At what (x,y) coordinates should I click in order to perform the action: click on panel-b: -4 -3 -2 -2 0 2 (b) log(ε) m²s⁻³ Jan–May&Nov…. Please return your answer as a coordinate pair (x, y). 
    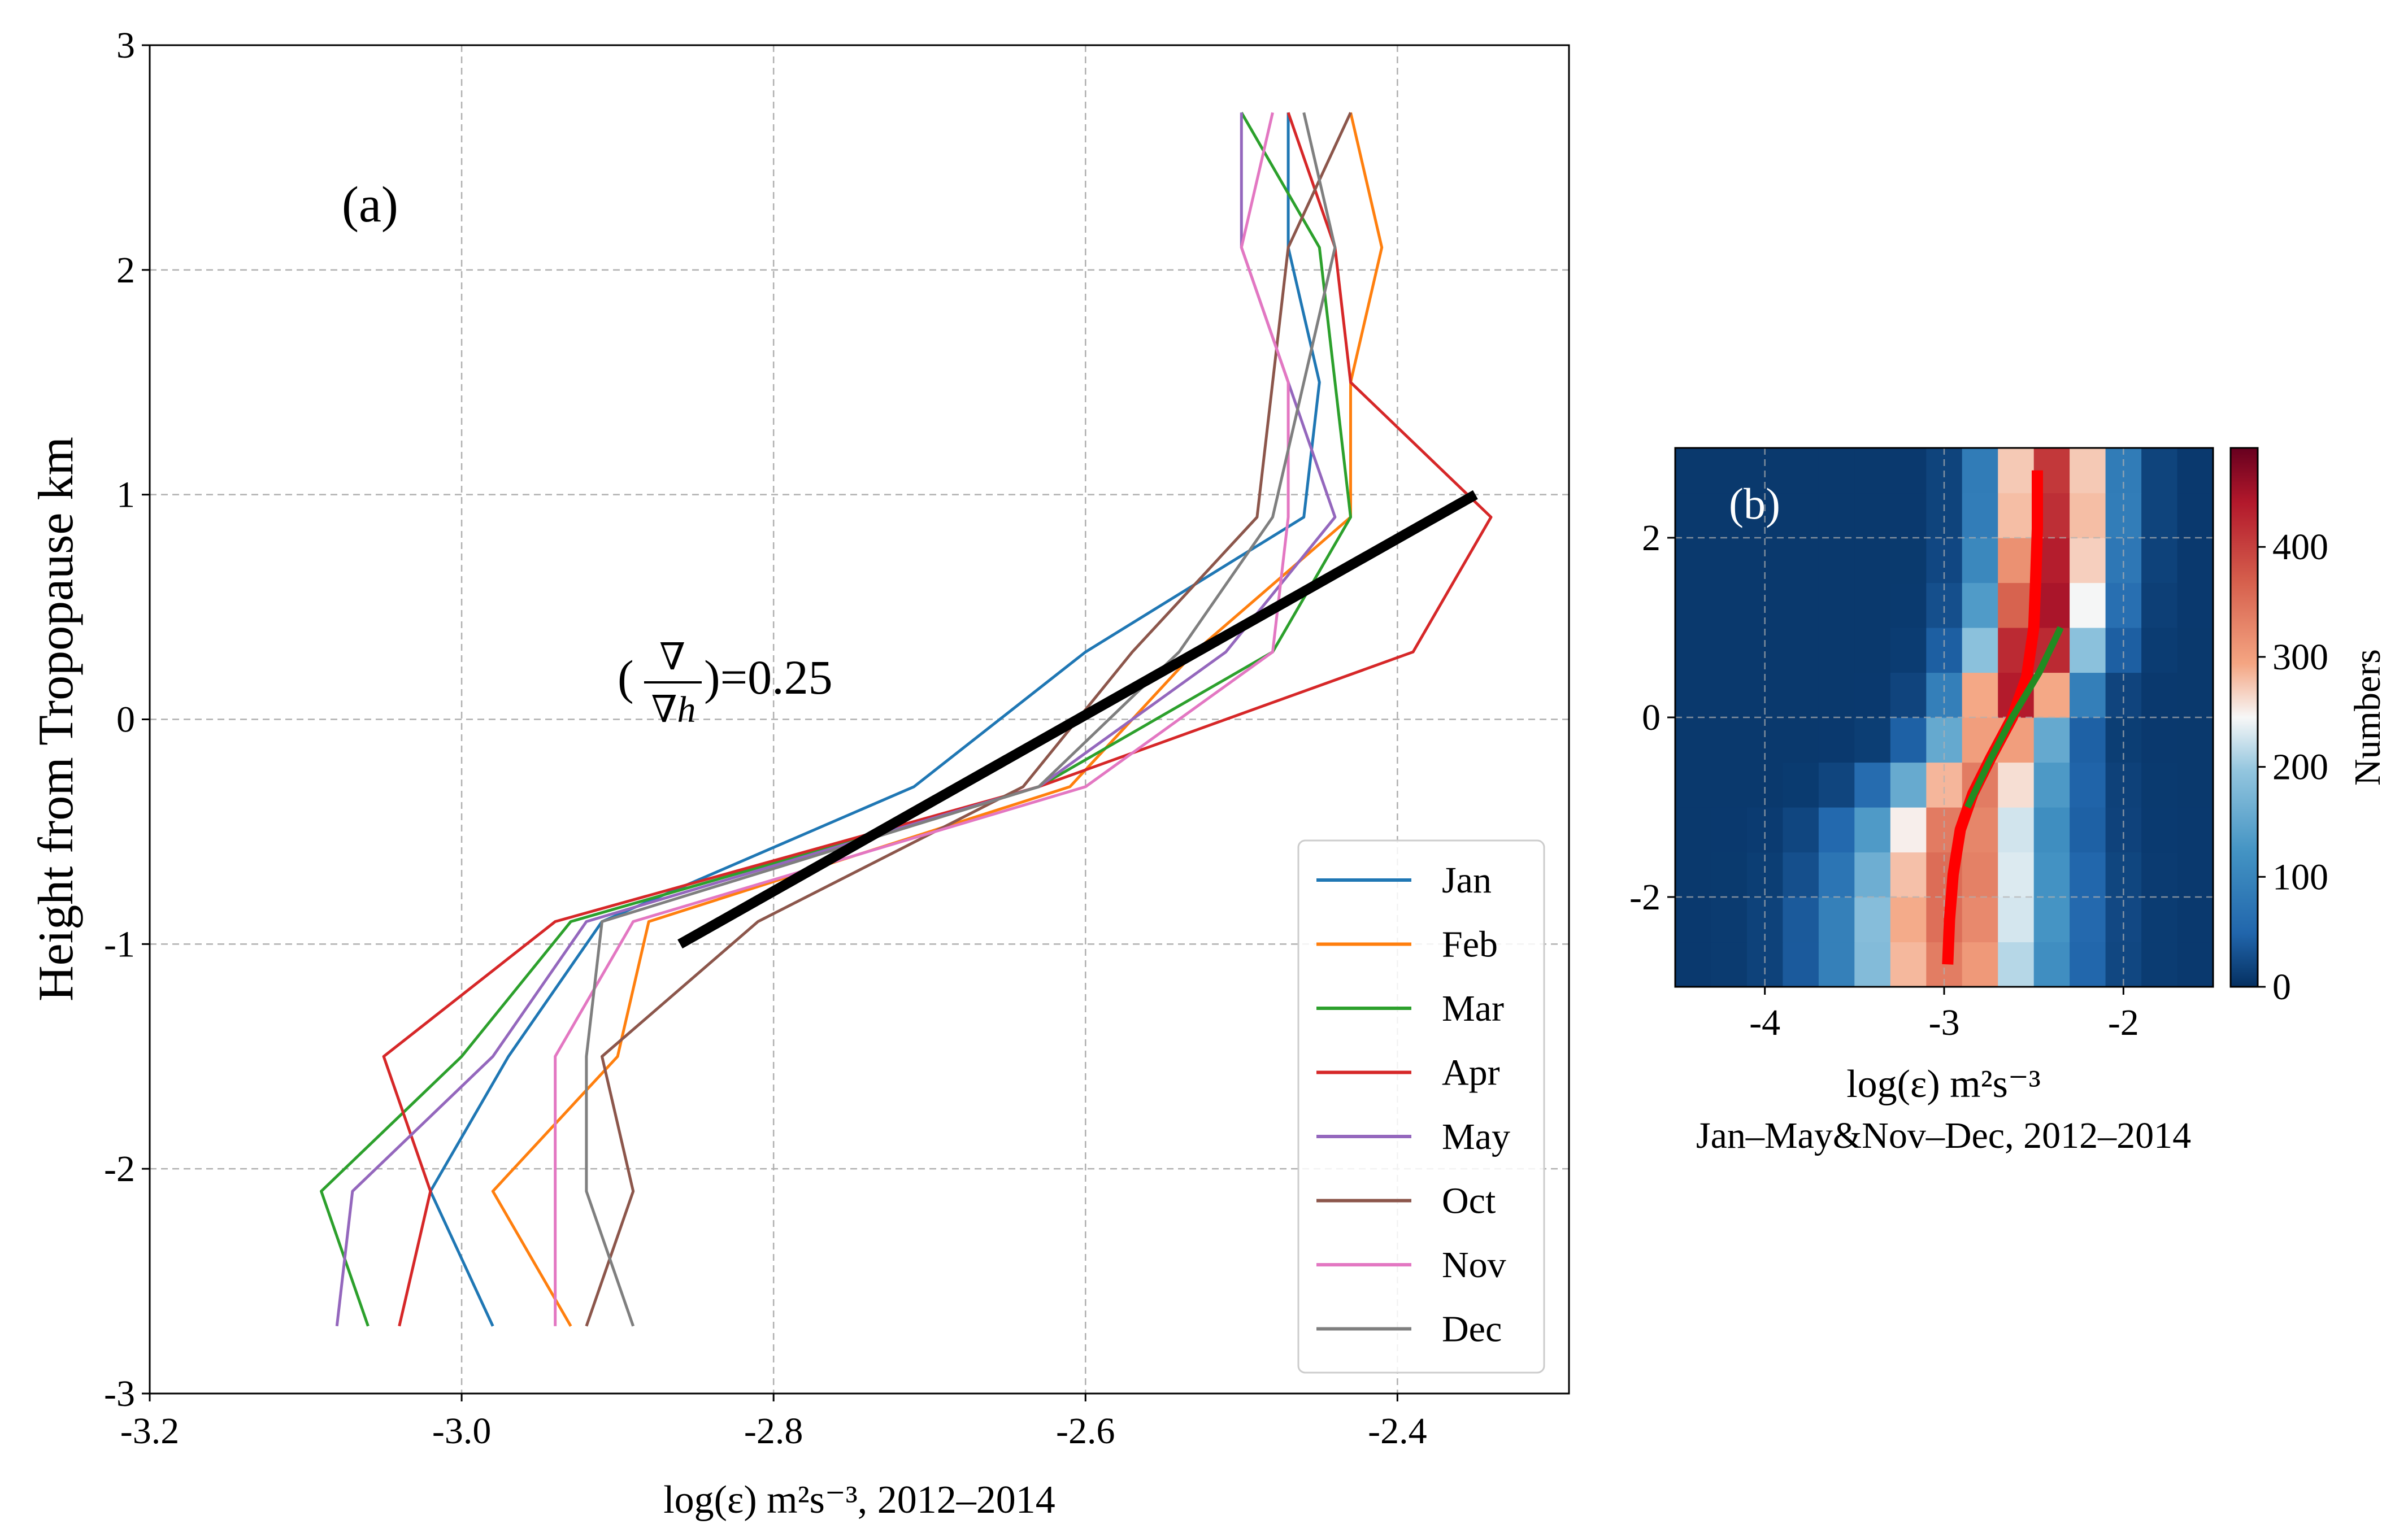
    Looking at the image, I should click on (2008, 801).